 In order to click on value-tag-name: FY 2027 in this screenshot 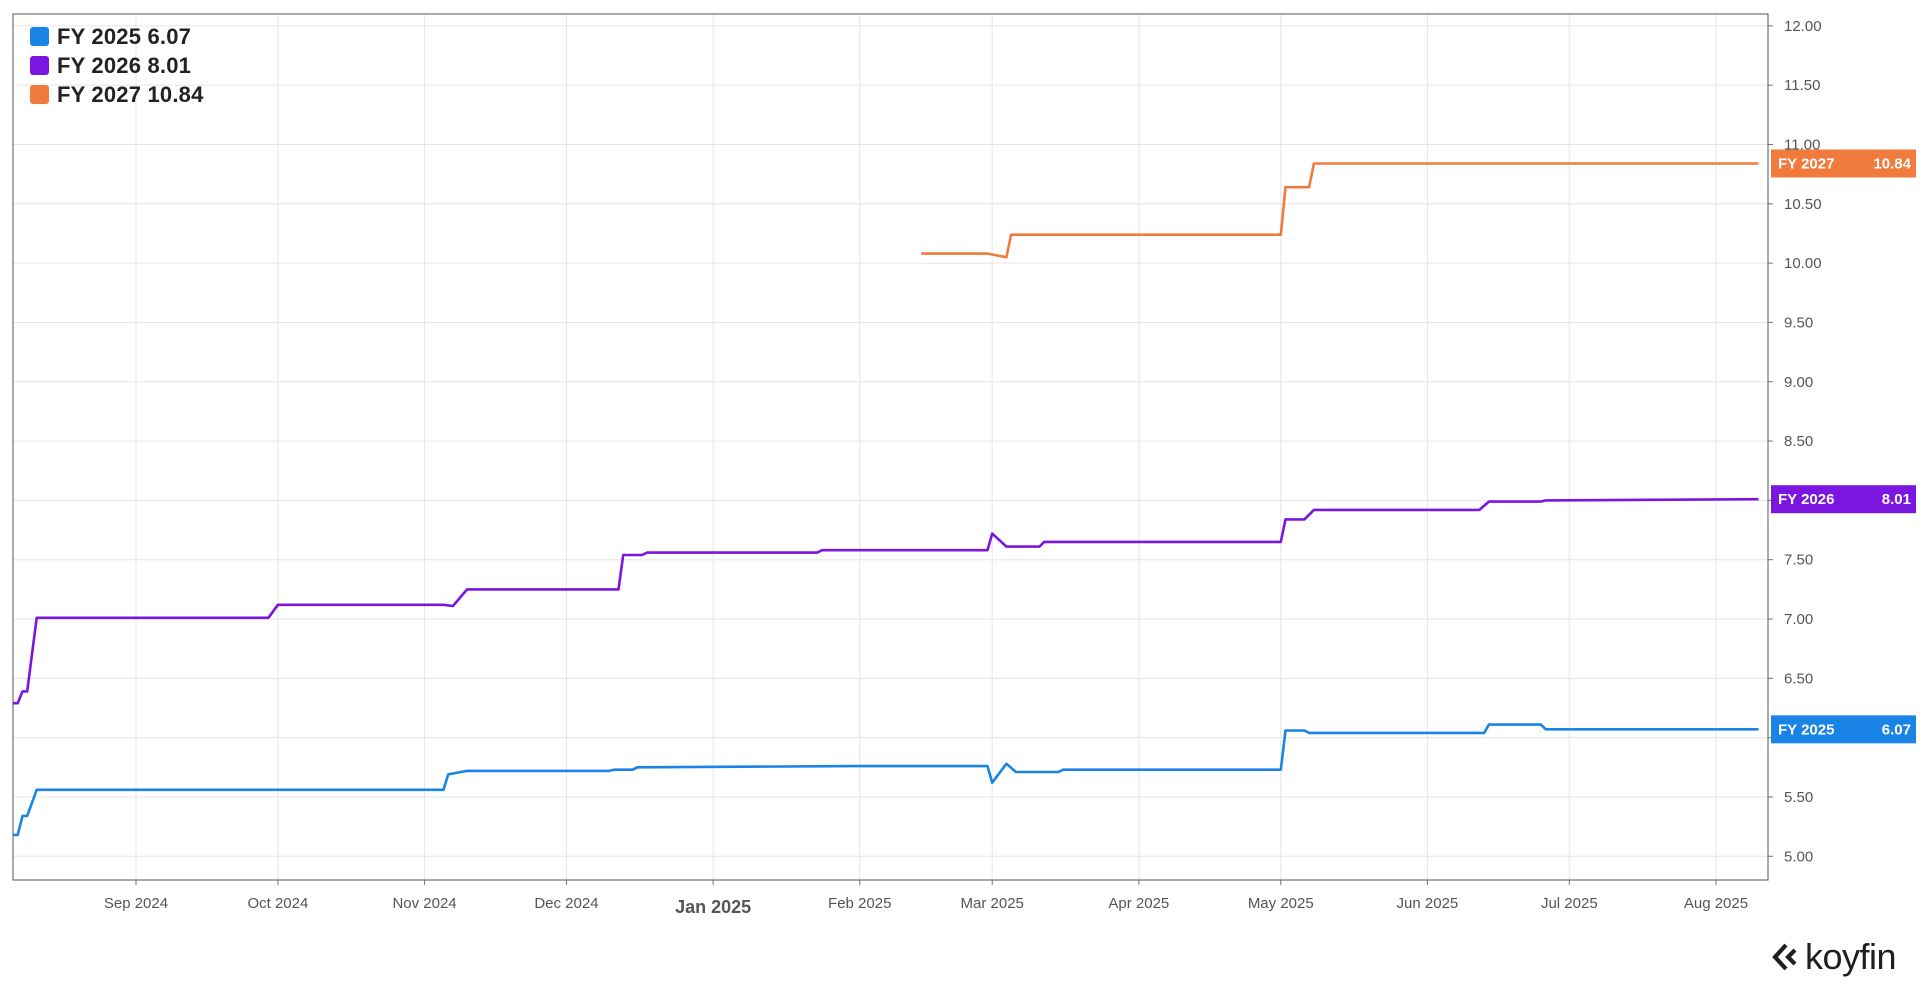, I will do `click(1806, 163)`.